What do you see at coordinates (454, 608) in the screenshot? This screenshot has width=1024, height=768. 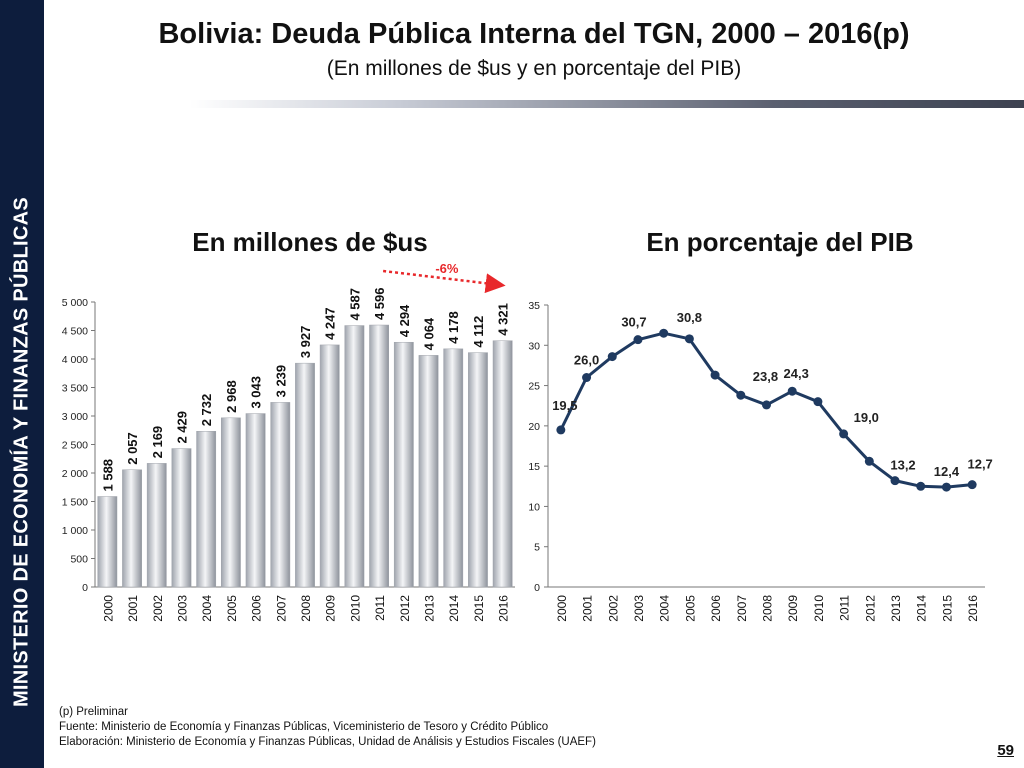 I see `bar-x-tick-label: 2014` at bounding box center [454, 608].